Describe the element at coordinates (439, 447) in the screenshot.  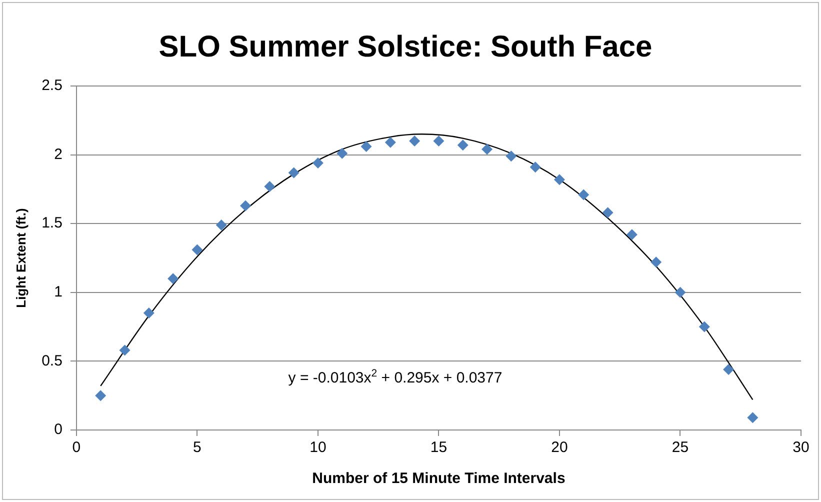
I see `x-tick-label: 15` at that location.